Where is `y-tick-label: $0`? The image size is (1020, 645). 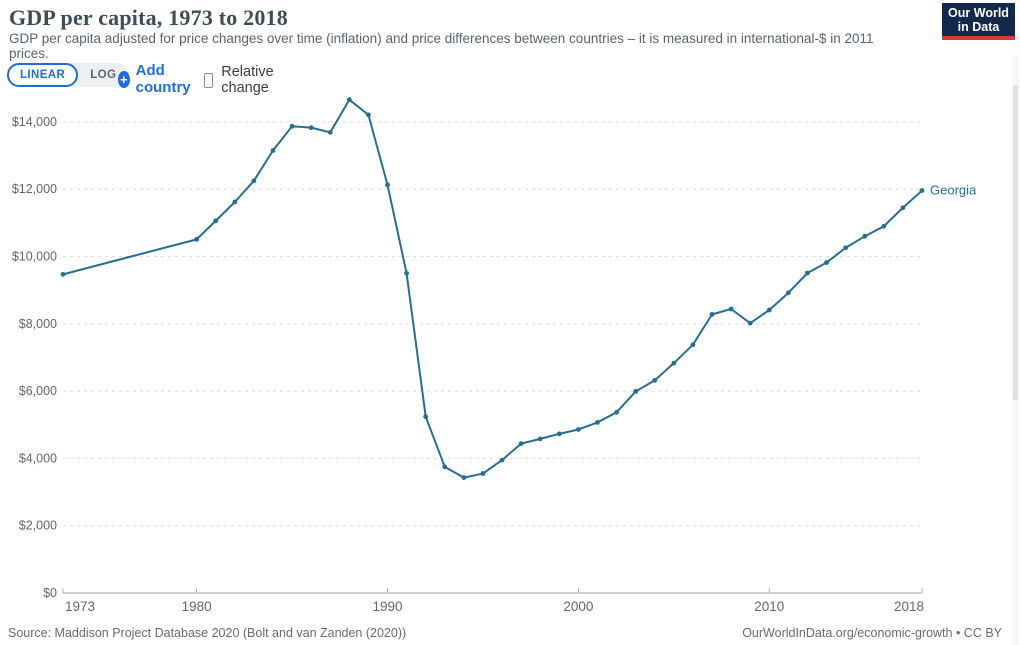 y-tick-label: $0 is located at coordinates (50, 593).